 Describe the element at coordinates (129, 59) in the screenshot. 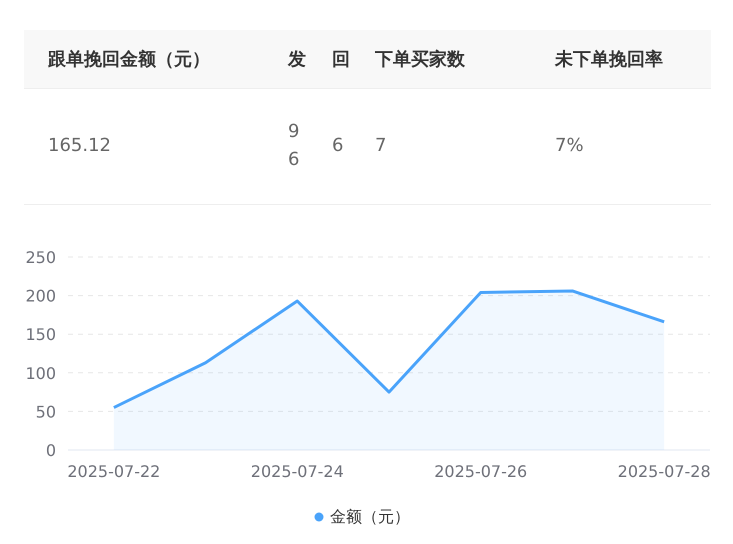

I see `category-label: 跟单挽回金额（元）` at that location.